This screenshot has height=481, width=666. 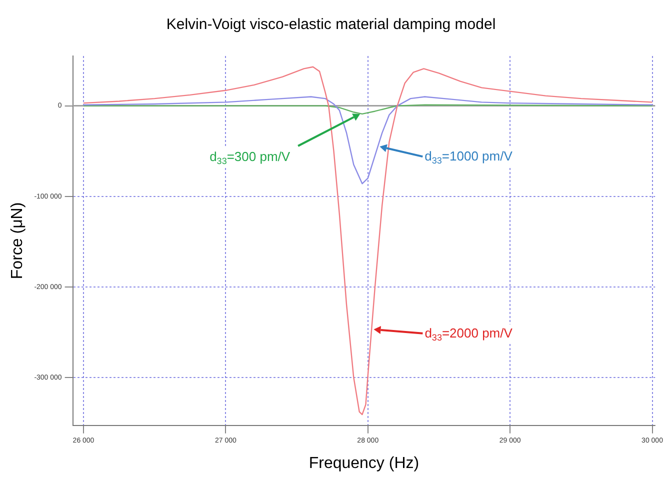 What do you see at coordinates (331, 25) in the screenshot?
I see `chart-title: Kelvin-Voigt visco-elastic material damping model` at bounding box center [331, 25].